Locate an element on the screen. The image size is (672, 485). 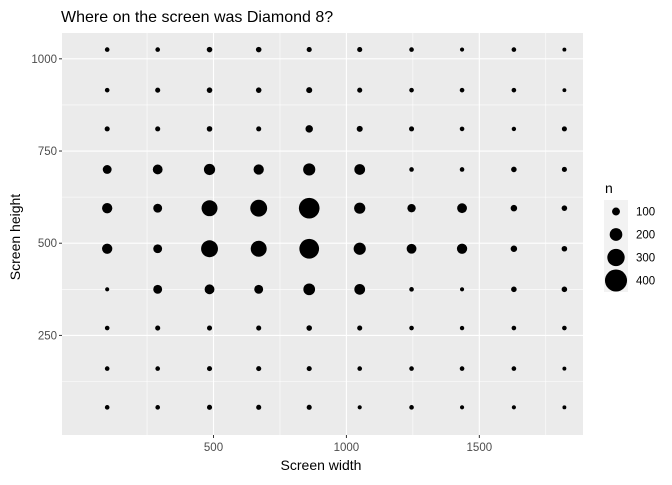
y-tick-label: 500 is located at coordinates (47, 244).